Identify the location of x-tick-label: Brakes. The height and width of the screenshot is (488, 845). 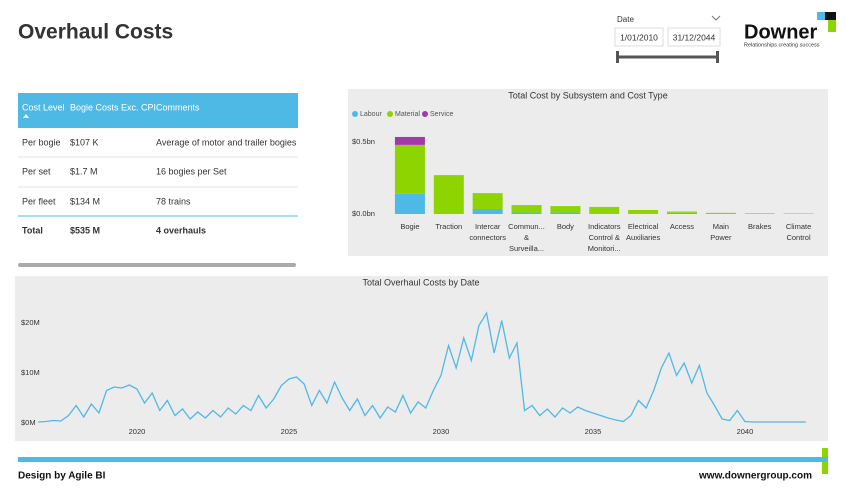
(760, 226).